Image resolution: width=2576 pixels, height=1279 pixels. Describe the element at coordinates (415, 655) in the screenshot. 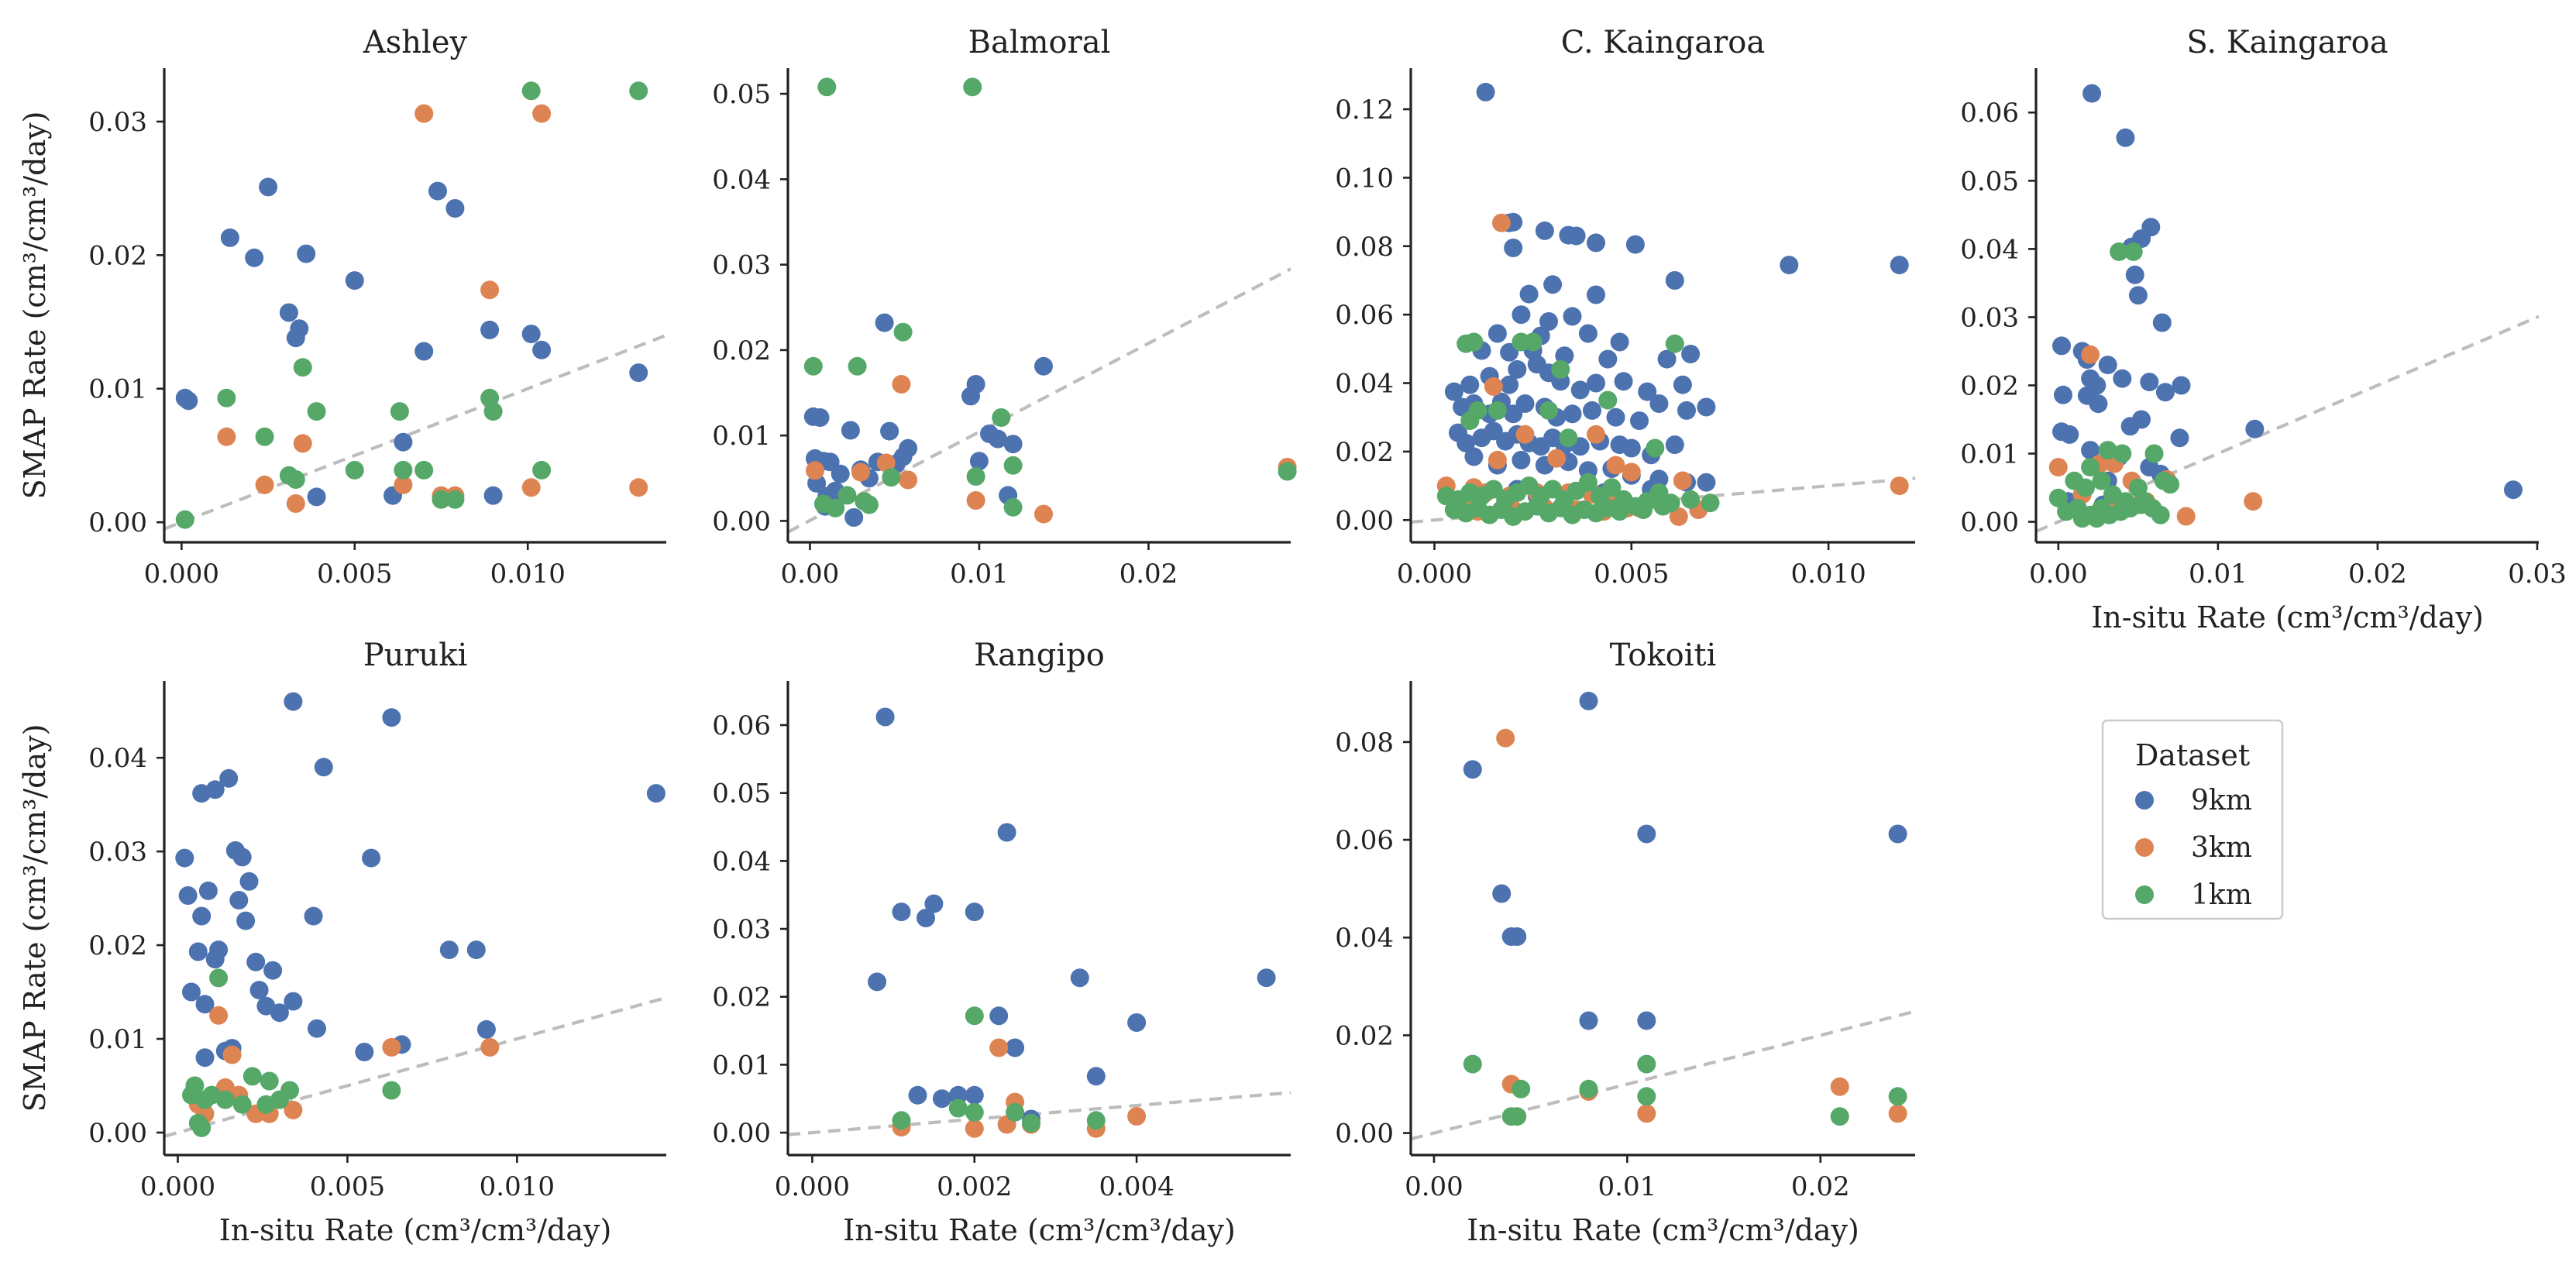

I see `subplot-title-puruki: Puruki` at that location.